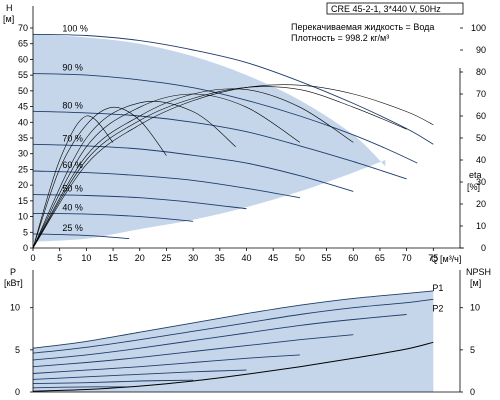 This screenshot has height=400, width=500. What do you see at coordinates (478, 28) in the screenshot?
I see `top-y-right-tick-label: 100` at bounding box center [478, 28].